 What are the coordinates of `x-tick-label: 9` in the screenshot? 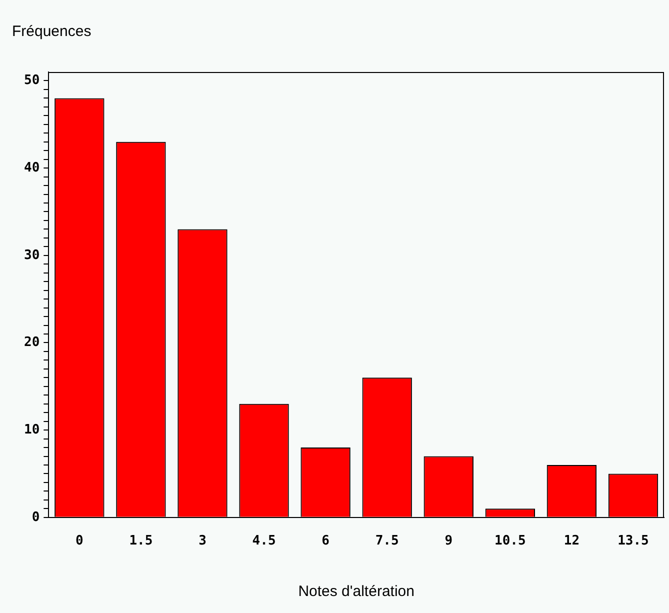 It's located at (448, 541).